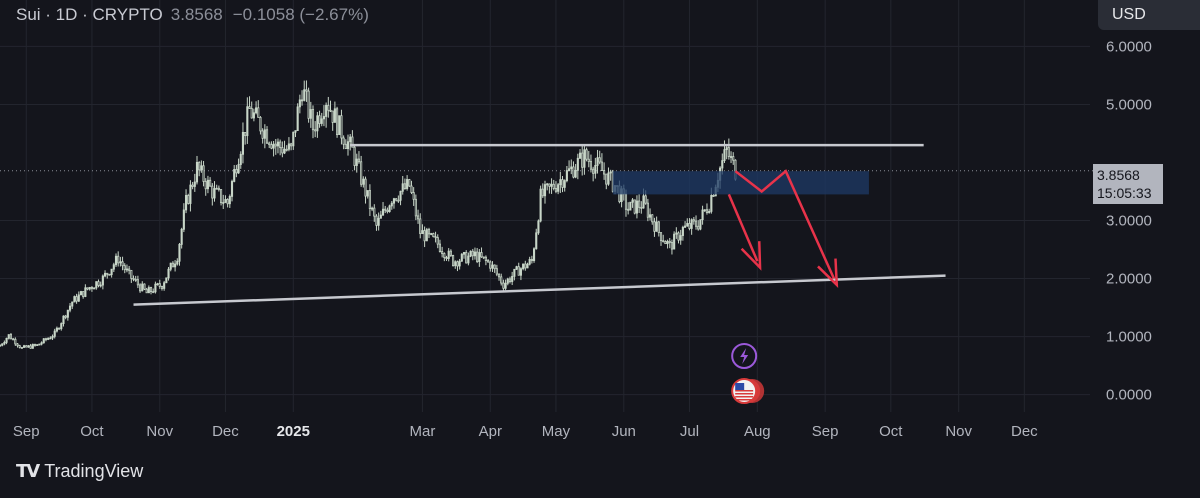 This screenshot has height=498, width=1200. What do you see at coordinates (300, 14) in the screenshot?
I see `price-change: −0.1058 (−2.67%)` at bounding box center [300, 14].